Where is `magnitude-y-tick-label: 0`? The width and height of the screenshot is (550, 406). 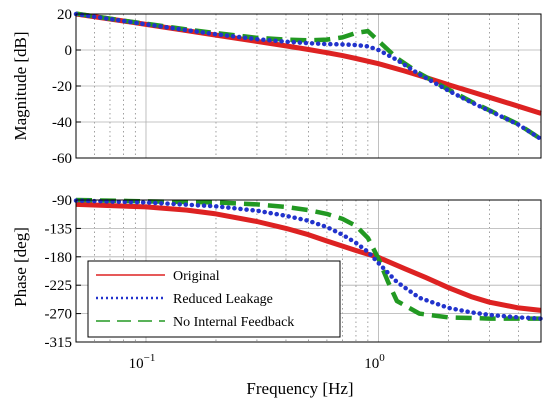 magnitude-y-tick-label: 0 is located at coordinates (69, 51).